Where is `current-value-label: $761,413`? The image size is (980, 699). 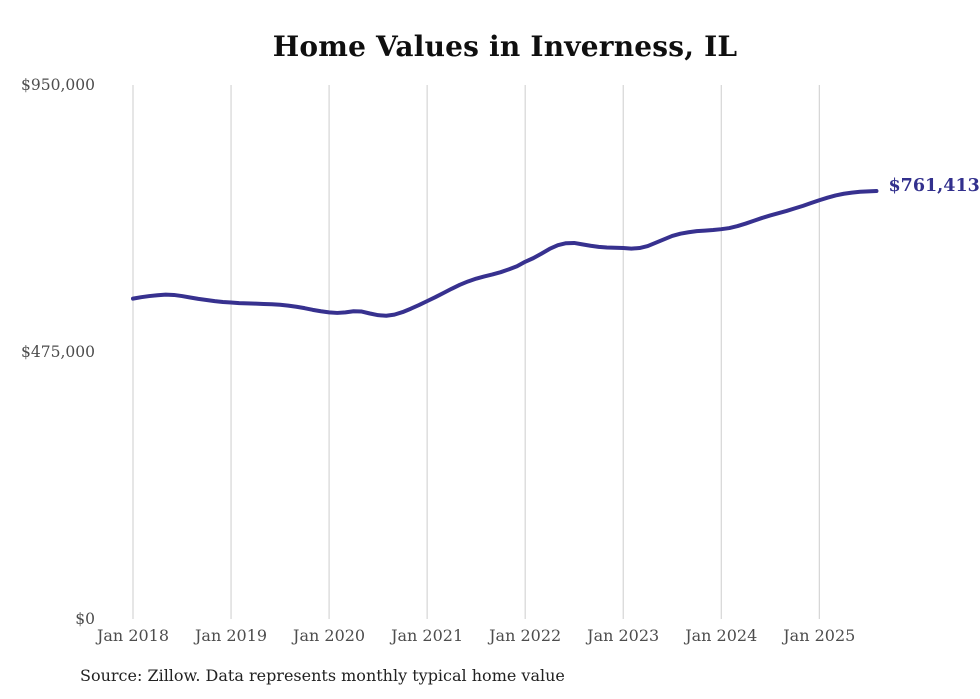
current-value-label: $761,413 is located at coordinates (934, 186).